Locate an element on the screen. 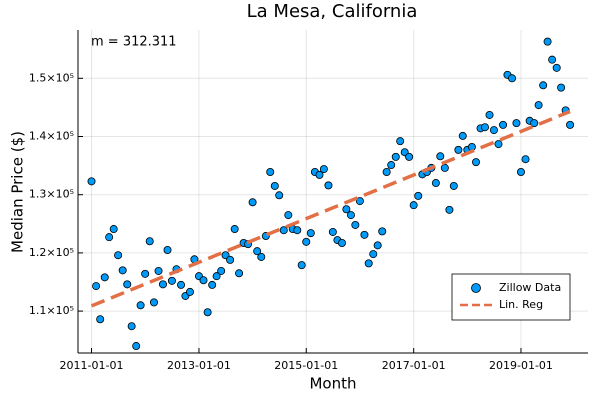 The width and height of the screenshot is (600, 400). x-axis-label: Month is located at coordinates (332, 384).